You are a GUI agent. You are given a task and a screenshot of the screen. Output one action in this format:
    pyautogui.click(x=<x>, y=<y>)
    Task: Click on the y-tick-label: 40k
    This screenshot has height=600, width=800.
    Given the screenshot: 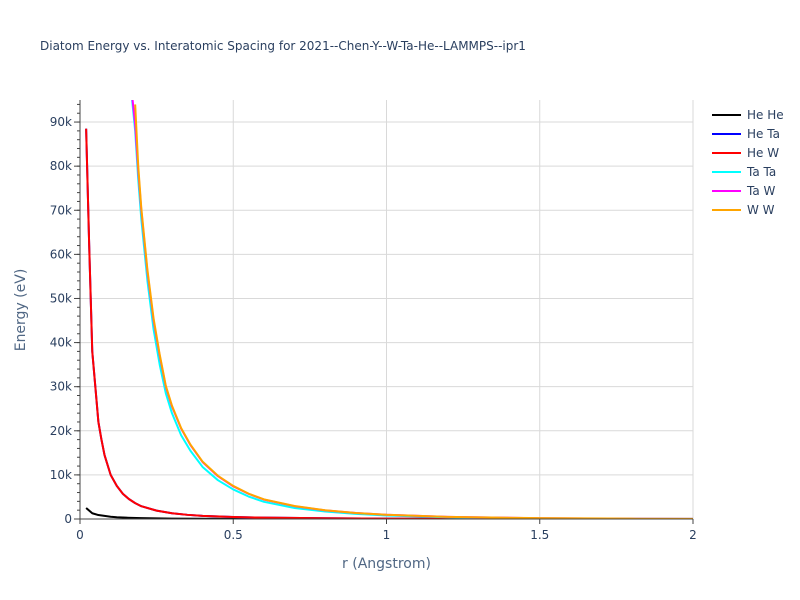 What is the action you would take?
    pyautogui.click(x=61, y=343)
    